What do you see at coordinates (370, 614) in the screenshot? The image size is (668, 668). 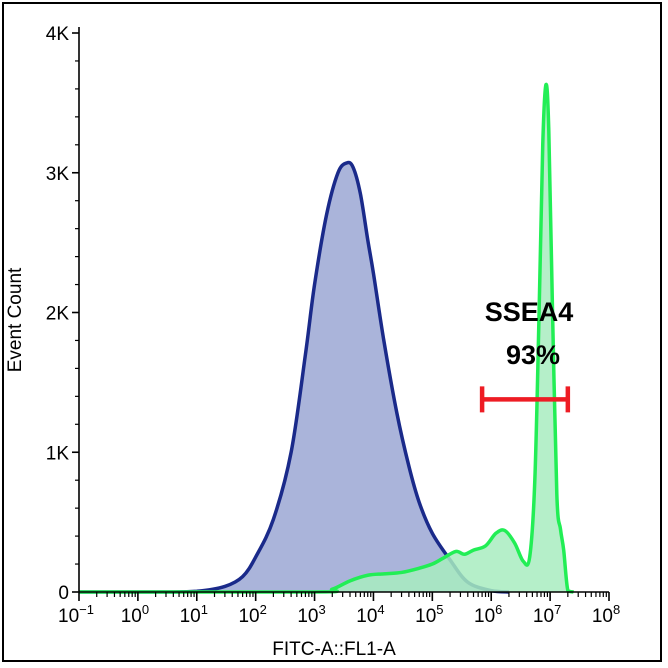 I see `x-tick-label: 10⁴` at bounding box center [370, 614].